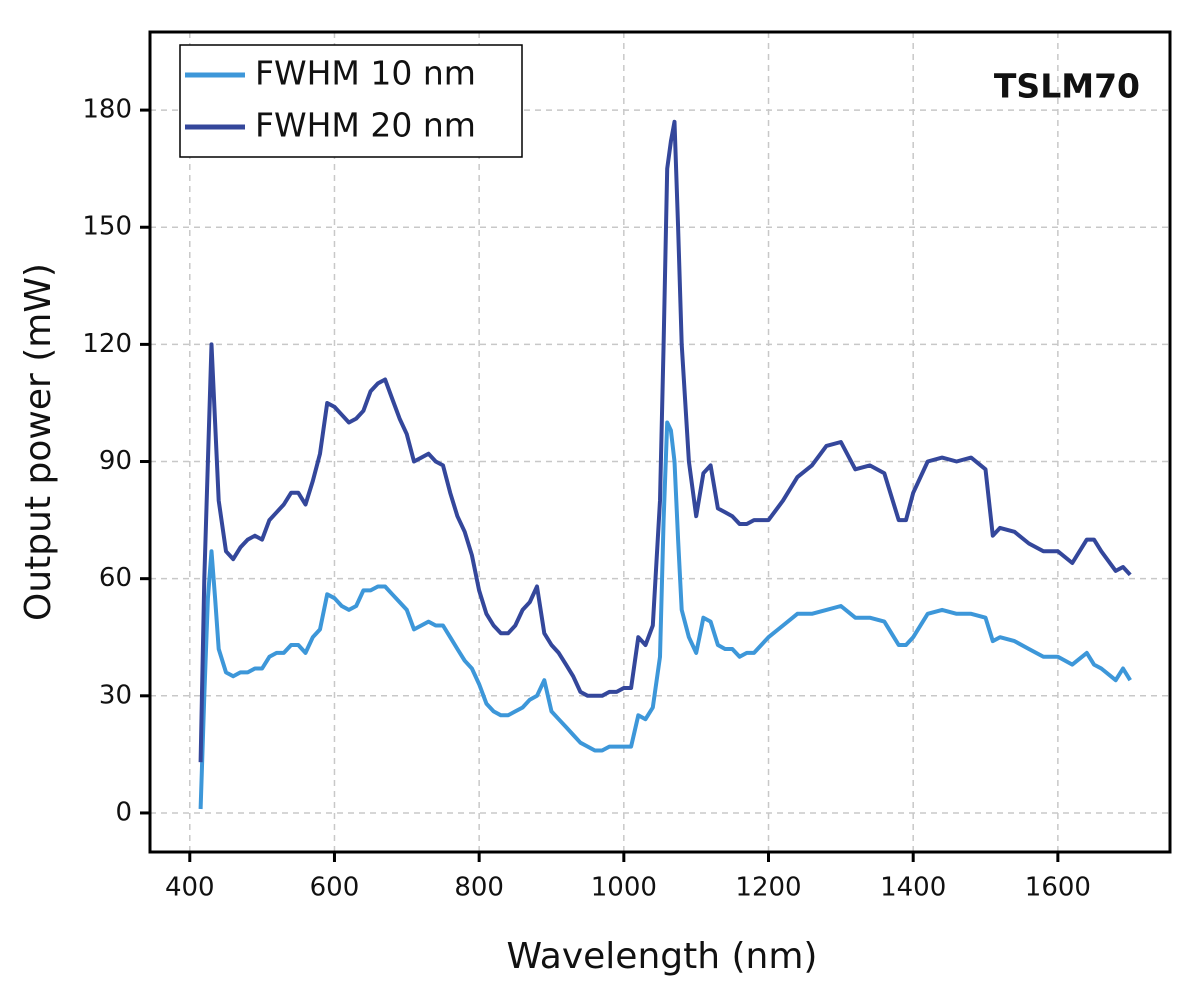 This screenshot has height=1005, width=1200. I want to click on y-tick-label: 150, so click(107, 227).